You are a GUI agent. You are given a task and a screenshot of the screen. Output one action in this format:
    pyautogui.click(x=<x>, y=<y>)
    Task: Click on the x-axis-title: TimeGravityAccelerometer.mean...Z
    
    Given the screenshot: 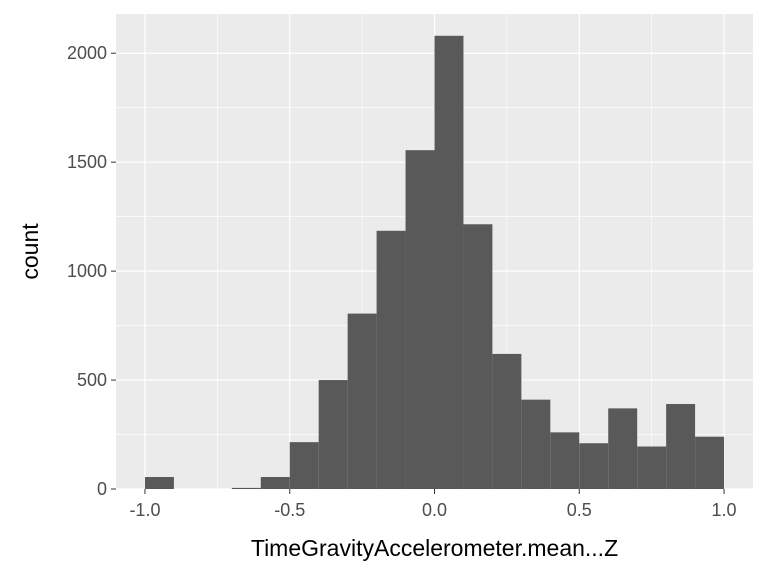 What is the action you would take?
    pyautogui.click(x=434, y=548)
    